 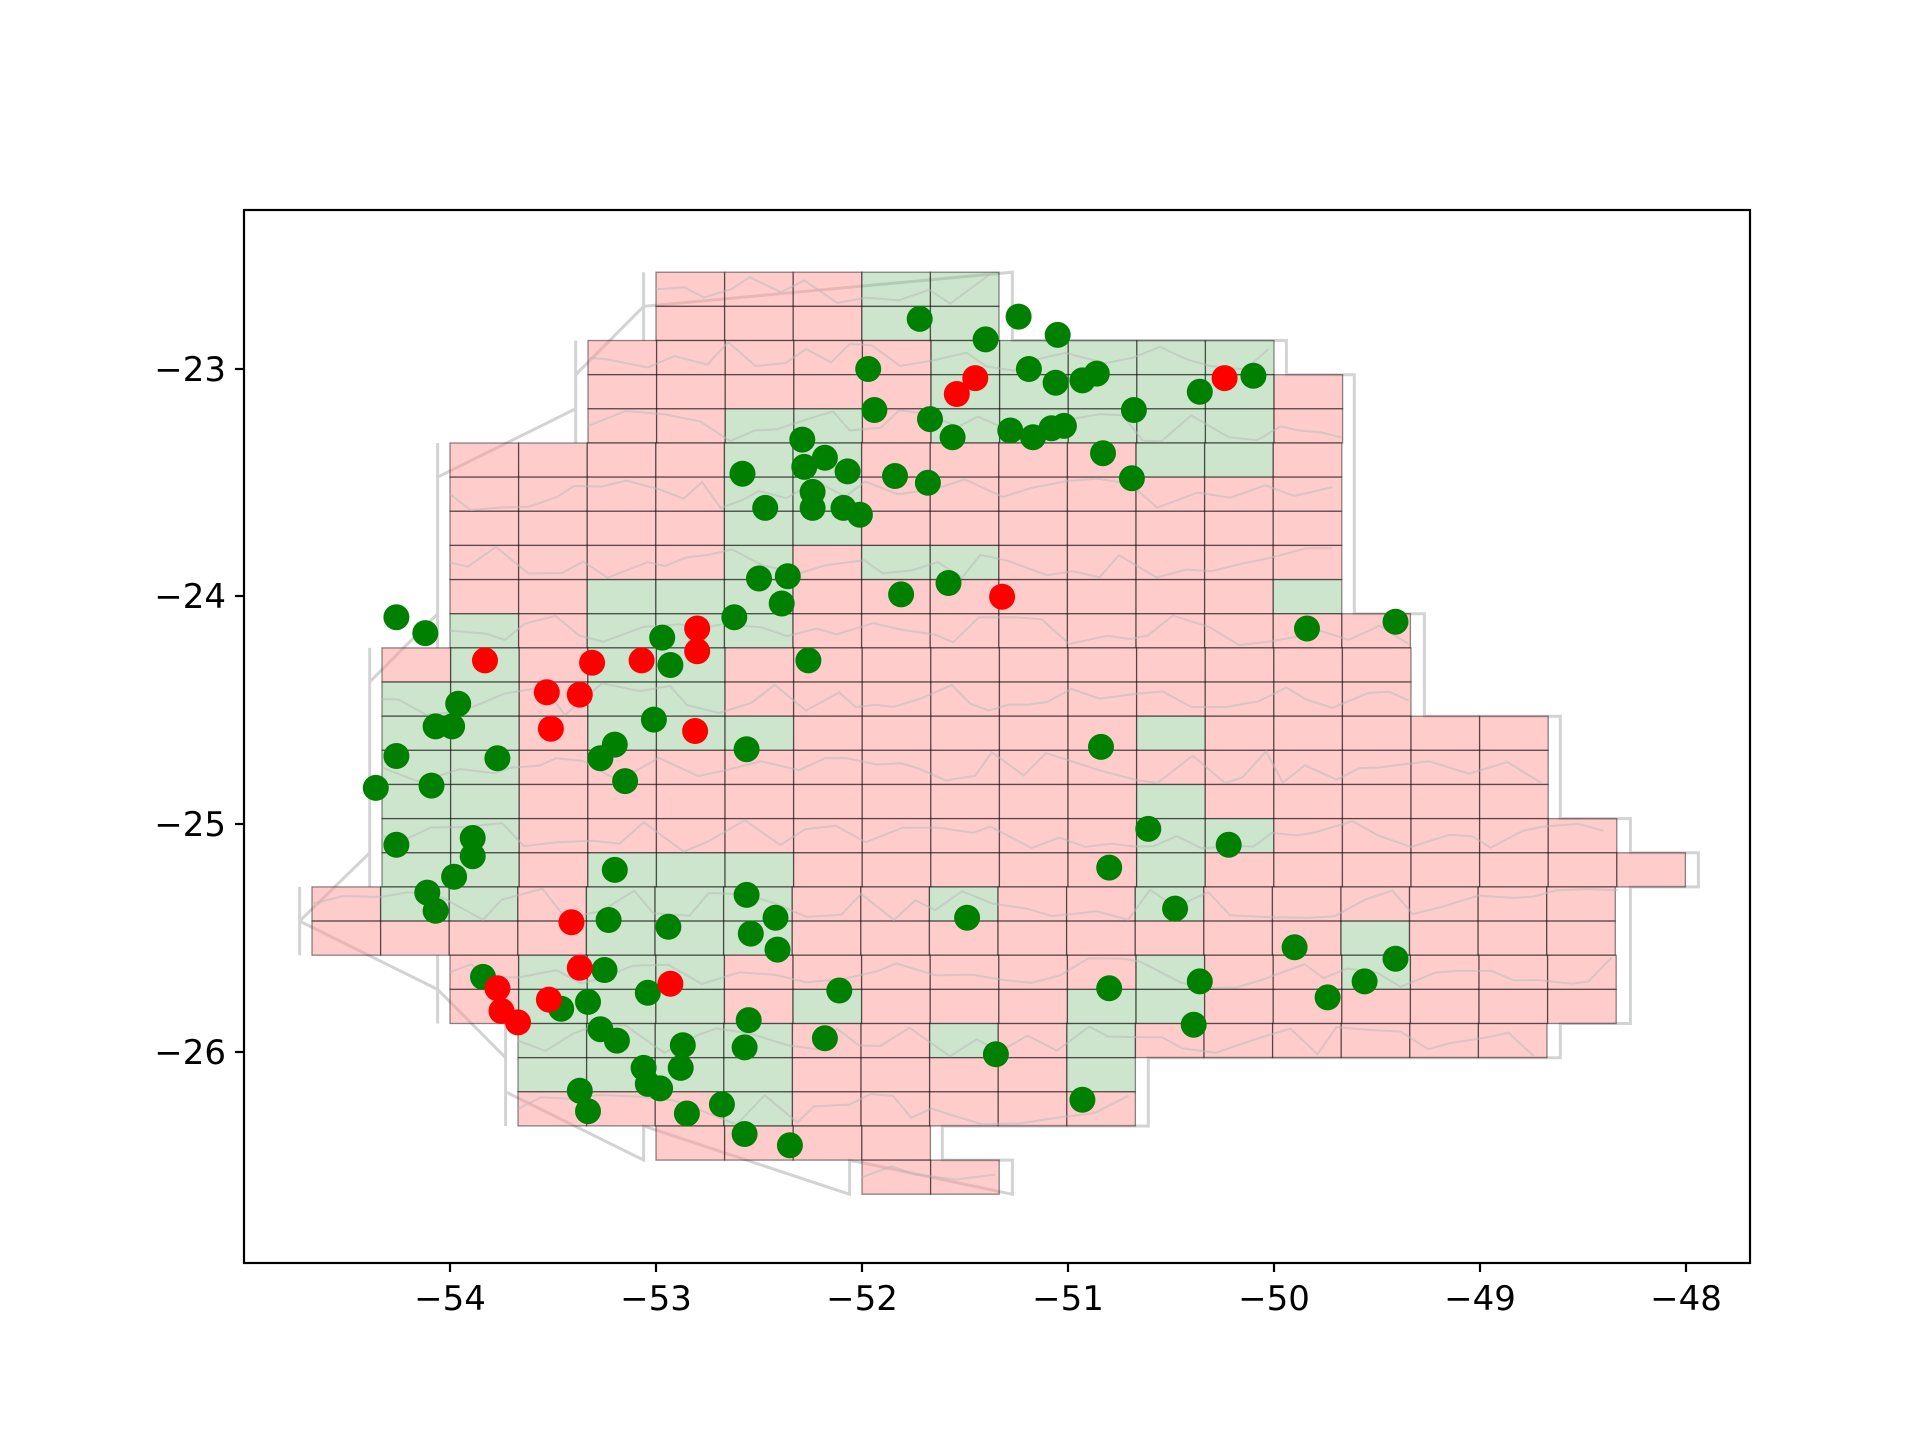 What do you see at coordinates (1480, 1291) in the screenshot?
I see `x-tick: −49` at bounding box center [1480, 1291].